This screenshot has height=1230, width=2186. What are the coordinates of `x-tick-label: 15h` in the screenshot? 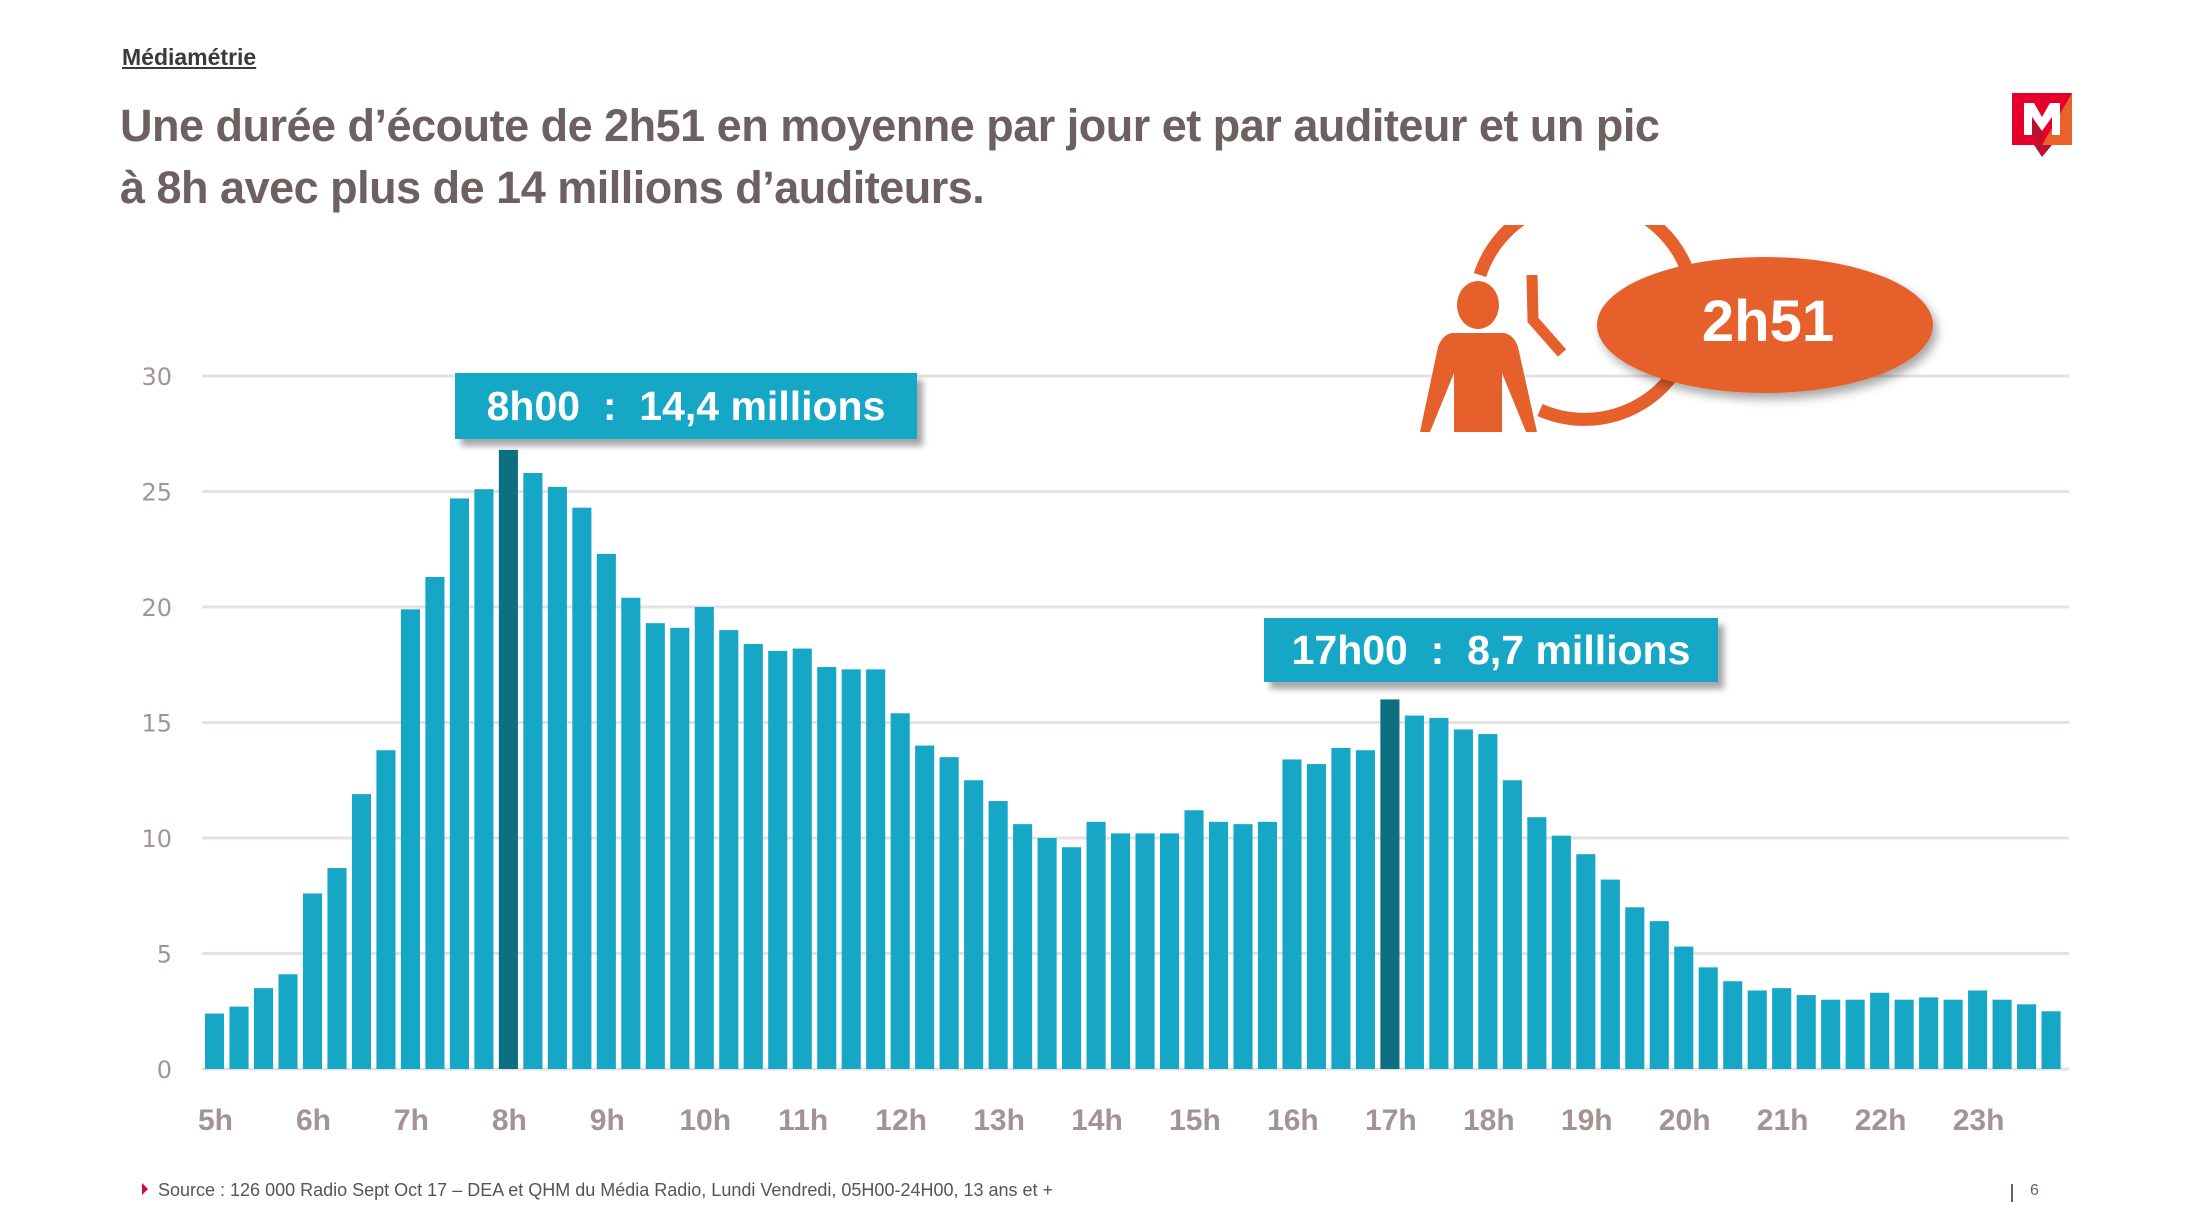 It's located at (1195, 1120).